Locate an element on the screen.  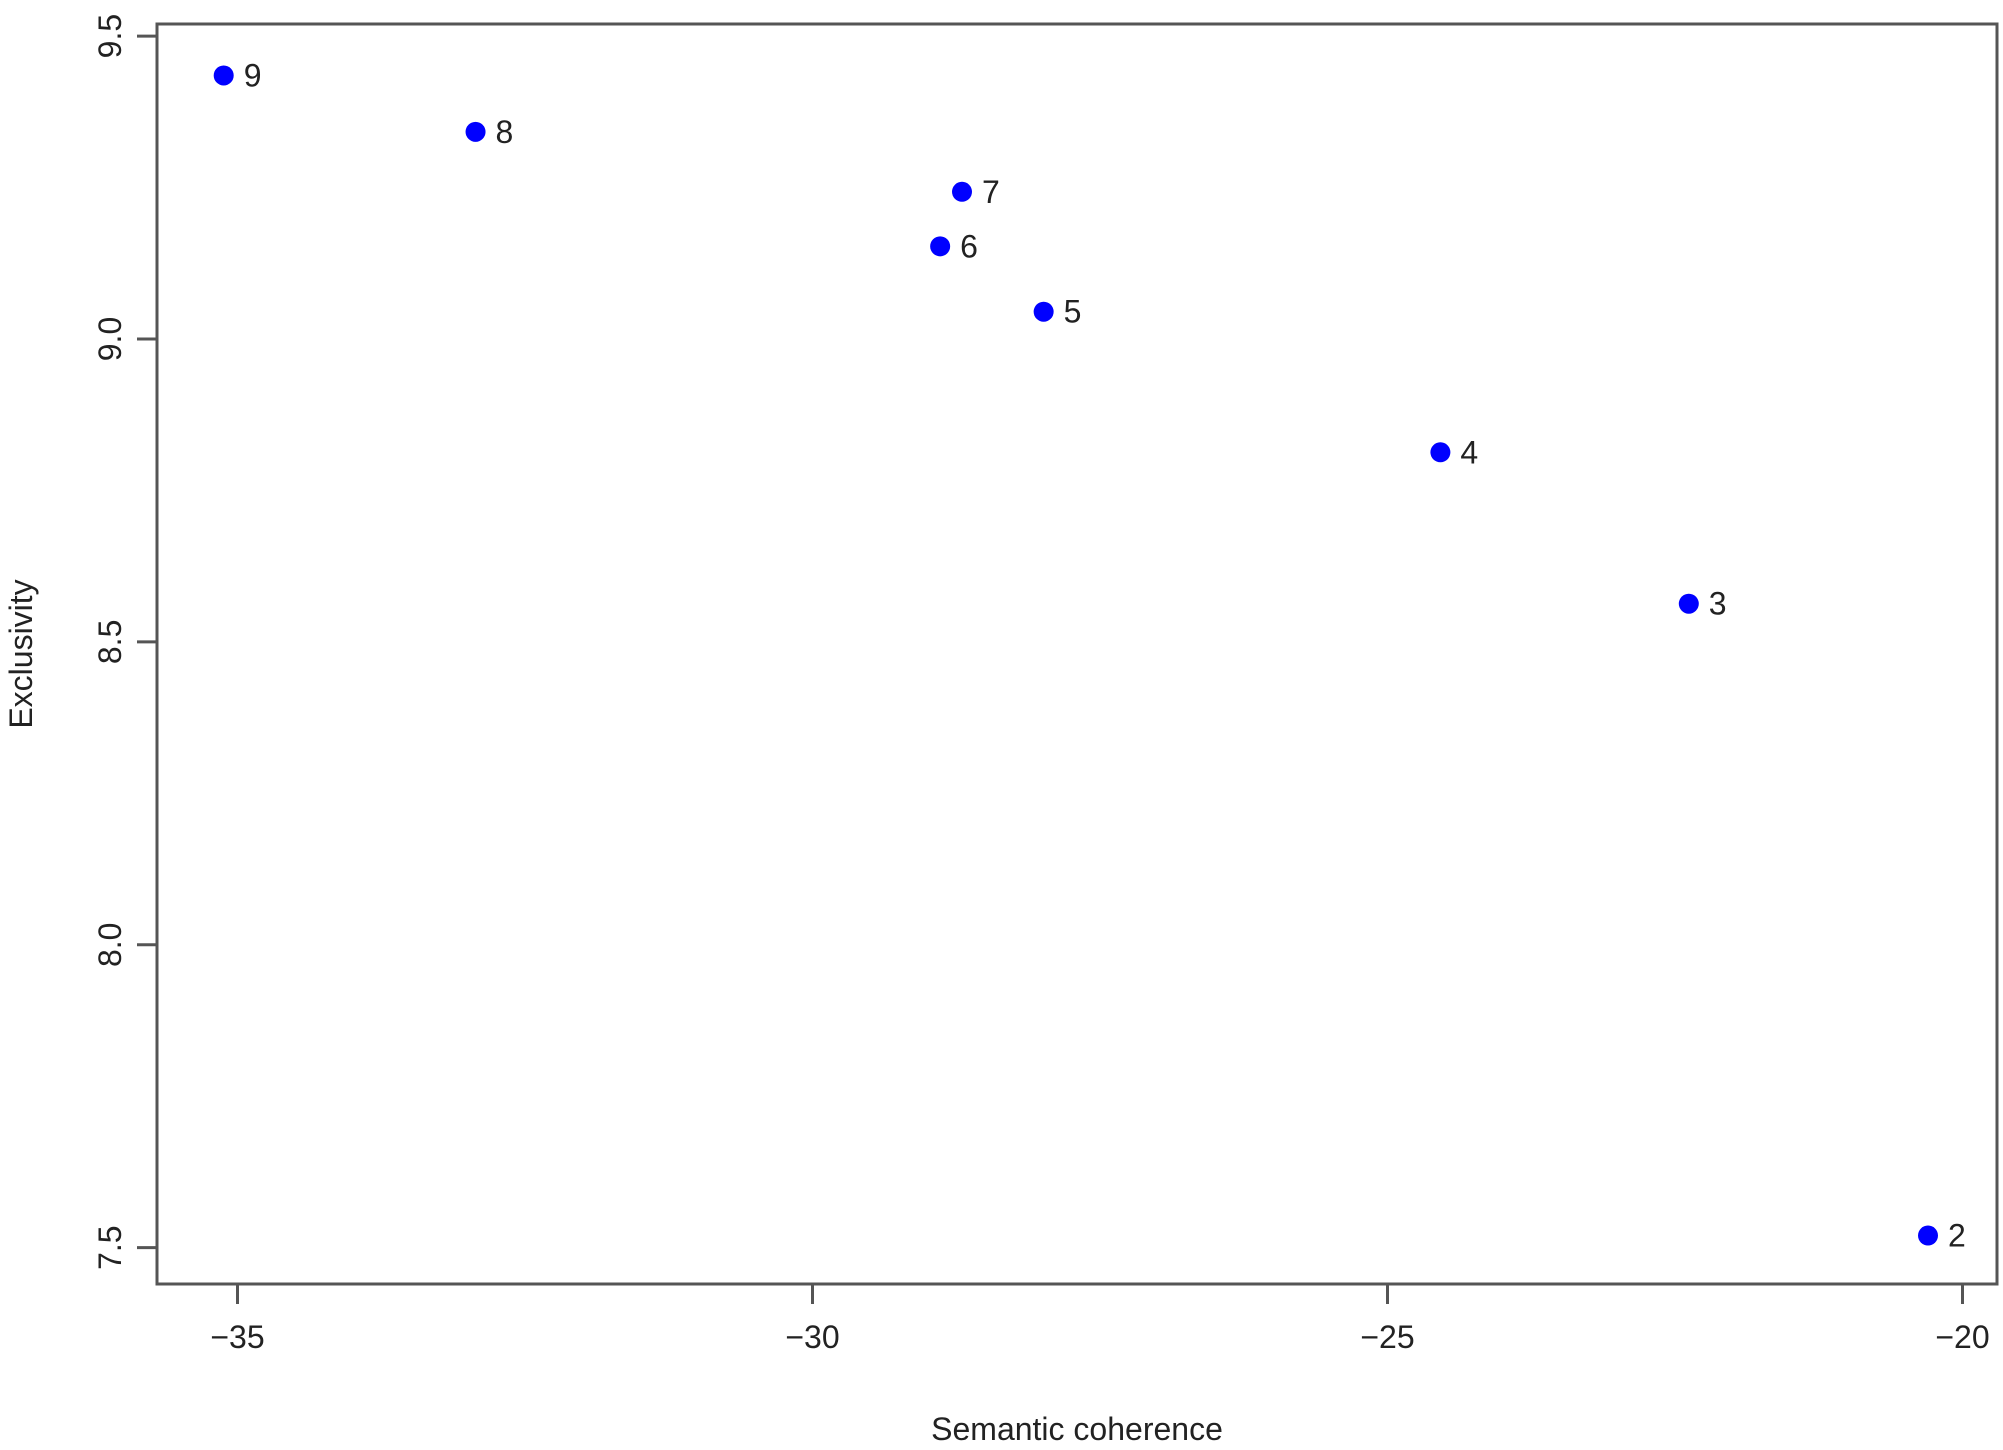
point-label: 3 is located at coordinates (1718, 604).